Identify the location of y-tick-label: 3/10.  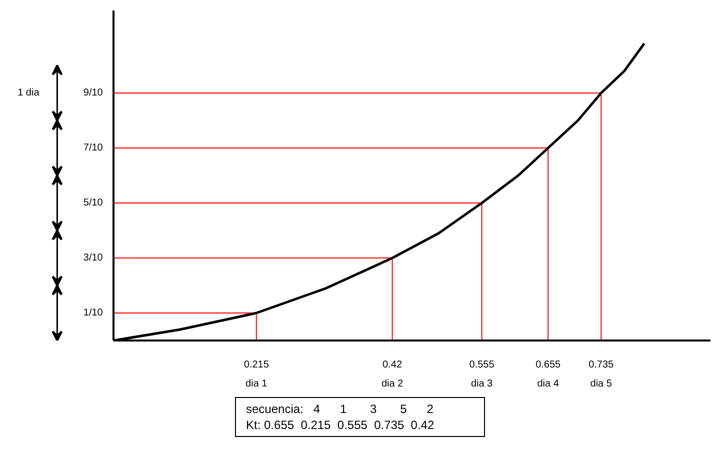
(93, 258).